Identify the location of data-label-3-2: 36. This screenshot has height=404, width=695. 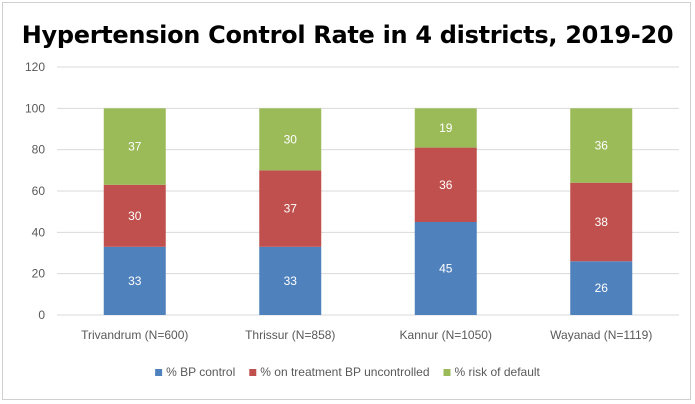
(602, 146).